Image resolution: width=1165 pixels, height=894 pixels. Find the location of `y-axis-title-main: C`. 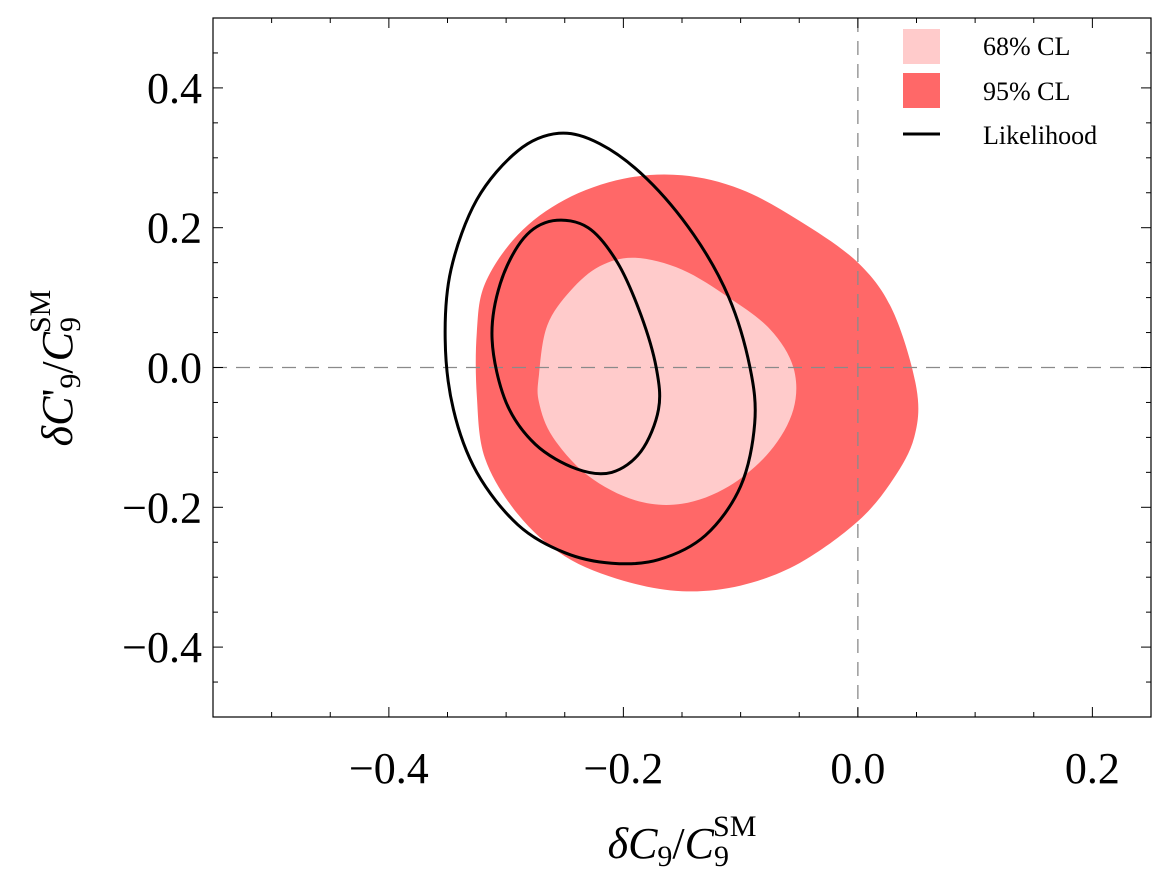

y-axis-title-main: C is located at coordinates (57, 411).